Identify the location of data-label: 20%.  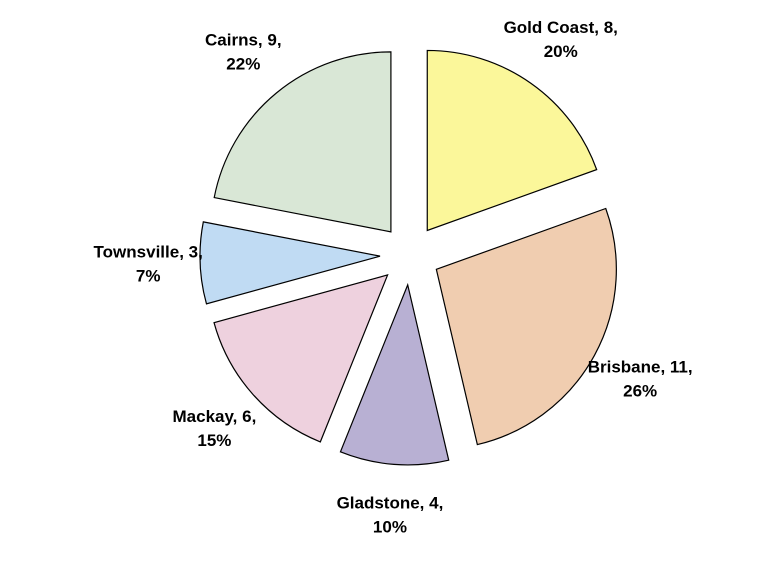
(561, 51).